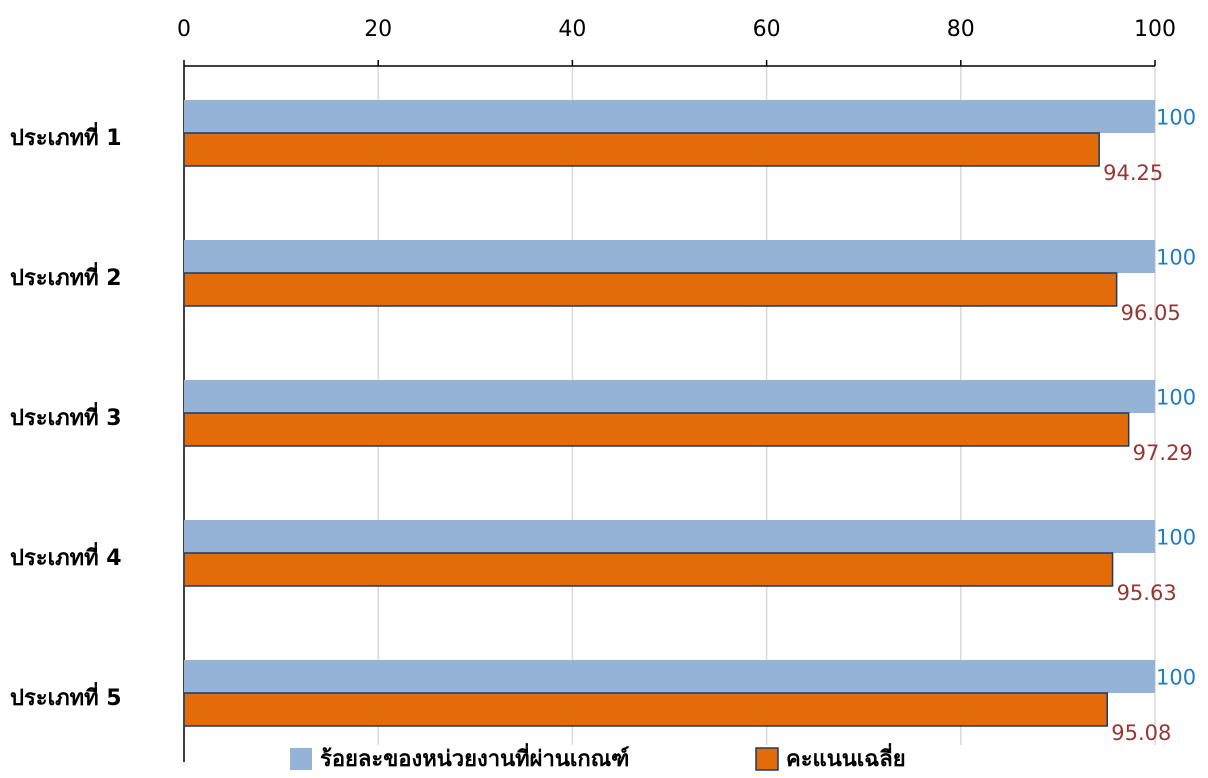 This screenshot has width=1208, height=778. What do you see at coordinates (474, 757) in the screenshot?
I see `legend-label-pass-percent: ร้อยละของหน่วยงานที่ผ่านเกณฑ์` at bounding box center [474, 757].